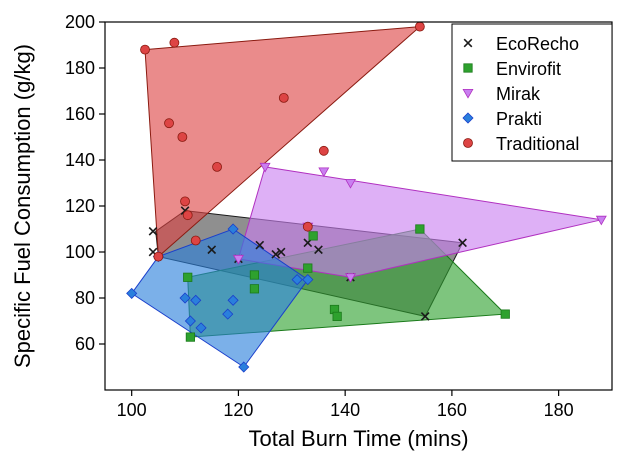 Image resolution: width=619 pixels, height=457 pixels. What do you see at coordinates (537, 144) in the screenshot?
I see `traditional-legend-label: Traditional` at bounding box center [537, 144].